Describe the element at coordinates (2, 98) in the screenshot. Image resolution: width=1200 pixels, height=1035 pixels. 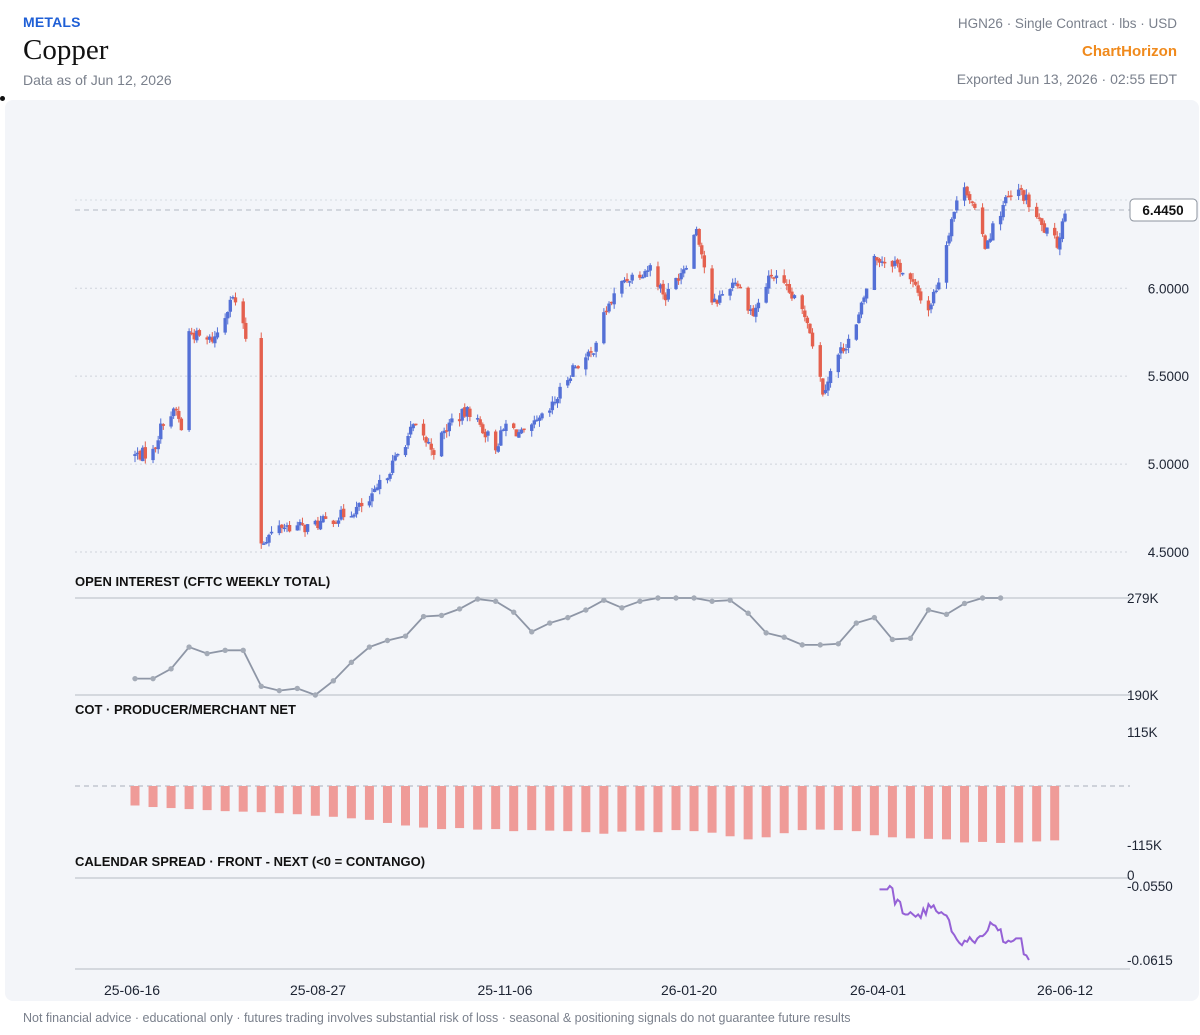
I see `cursor-dot` at that location.